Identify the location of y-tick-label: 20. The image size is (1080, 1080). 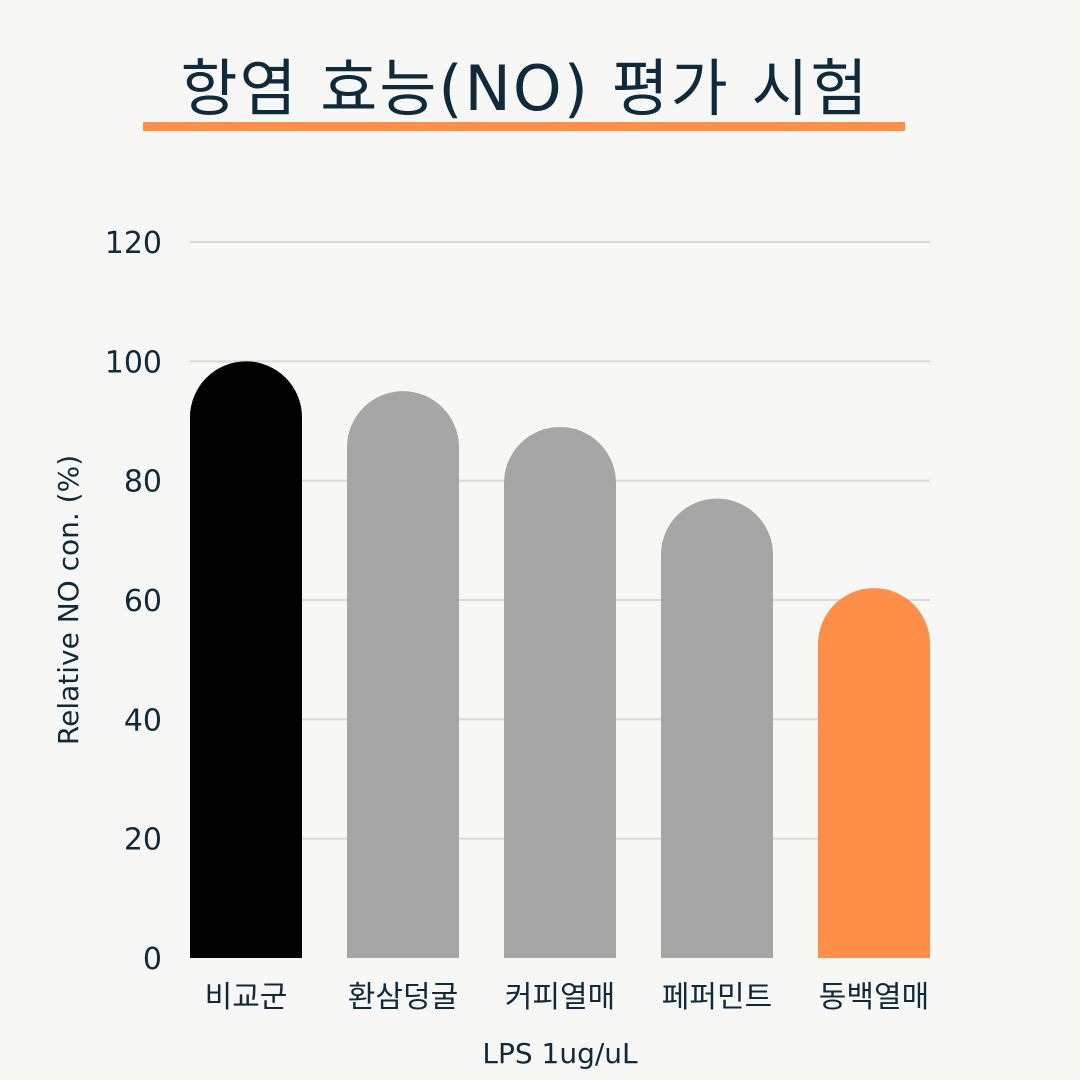
(143, 840).